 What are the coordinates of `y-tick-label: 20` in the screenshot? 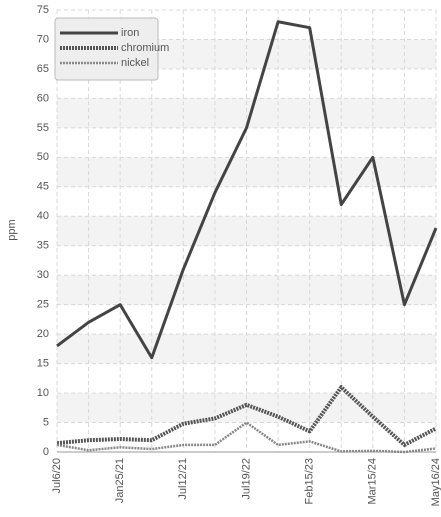 It's located at (43, 334).